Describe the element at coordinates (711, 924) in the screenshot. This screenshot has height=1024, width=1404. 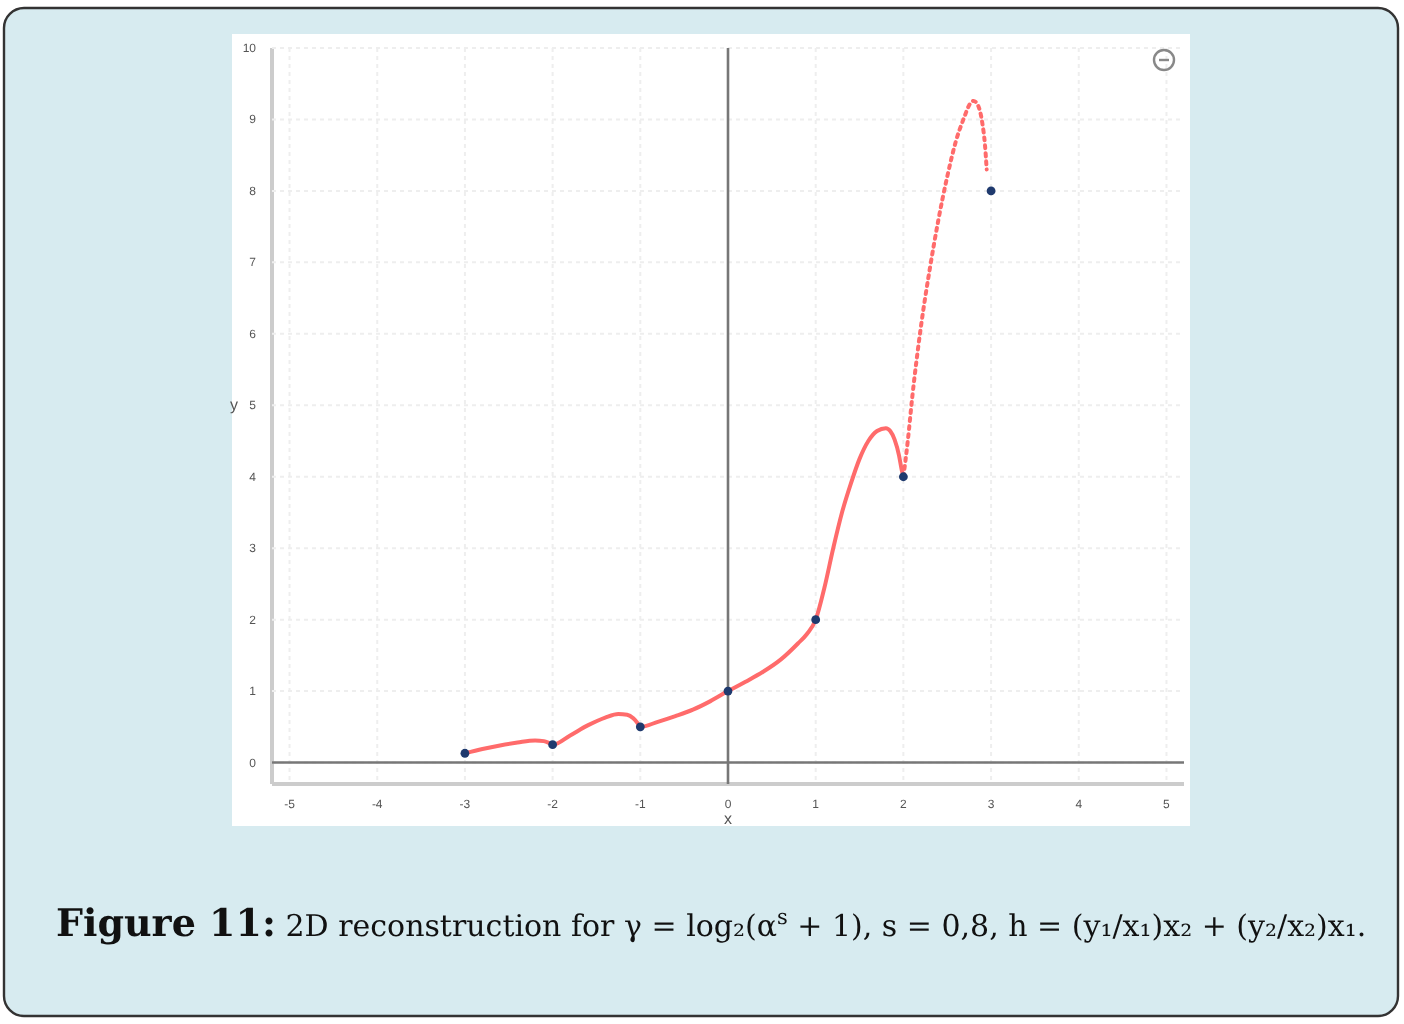
I see `caption: Figure 11: 2D reconstruction for γ = log₂(α$^{s}$ + 1), s = 0,8, h = (y₁/x₁)x₂ + (y₂/x₂)x₁.` at that location.